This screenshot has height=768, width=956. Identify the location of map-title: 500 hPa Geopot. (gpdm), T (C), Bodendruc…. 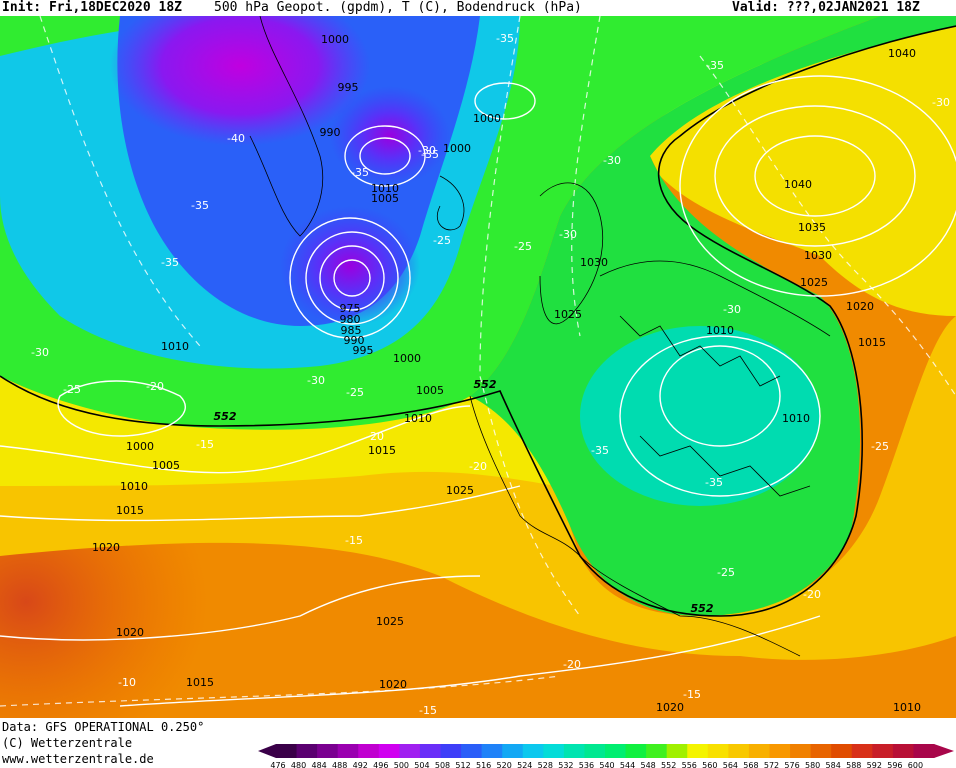
(398, 7).